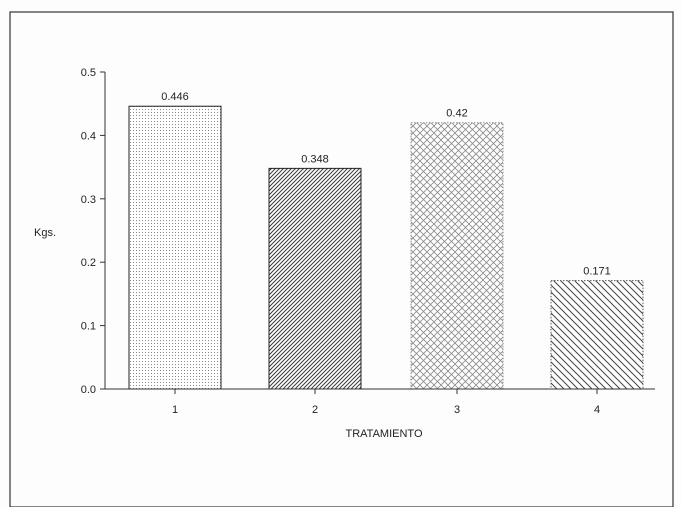 This screenshot has height=507, width=682. What do you see at coordinates (88, 327) in the screenshot?
I see `y-tick-label: 0.1` at bounding box center [88, 327].